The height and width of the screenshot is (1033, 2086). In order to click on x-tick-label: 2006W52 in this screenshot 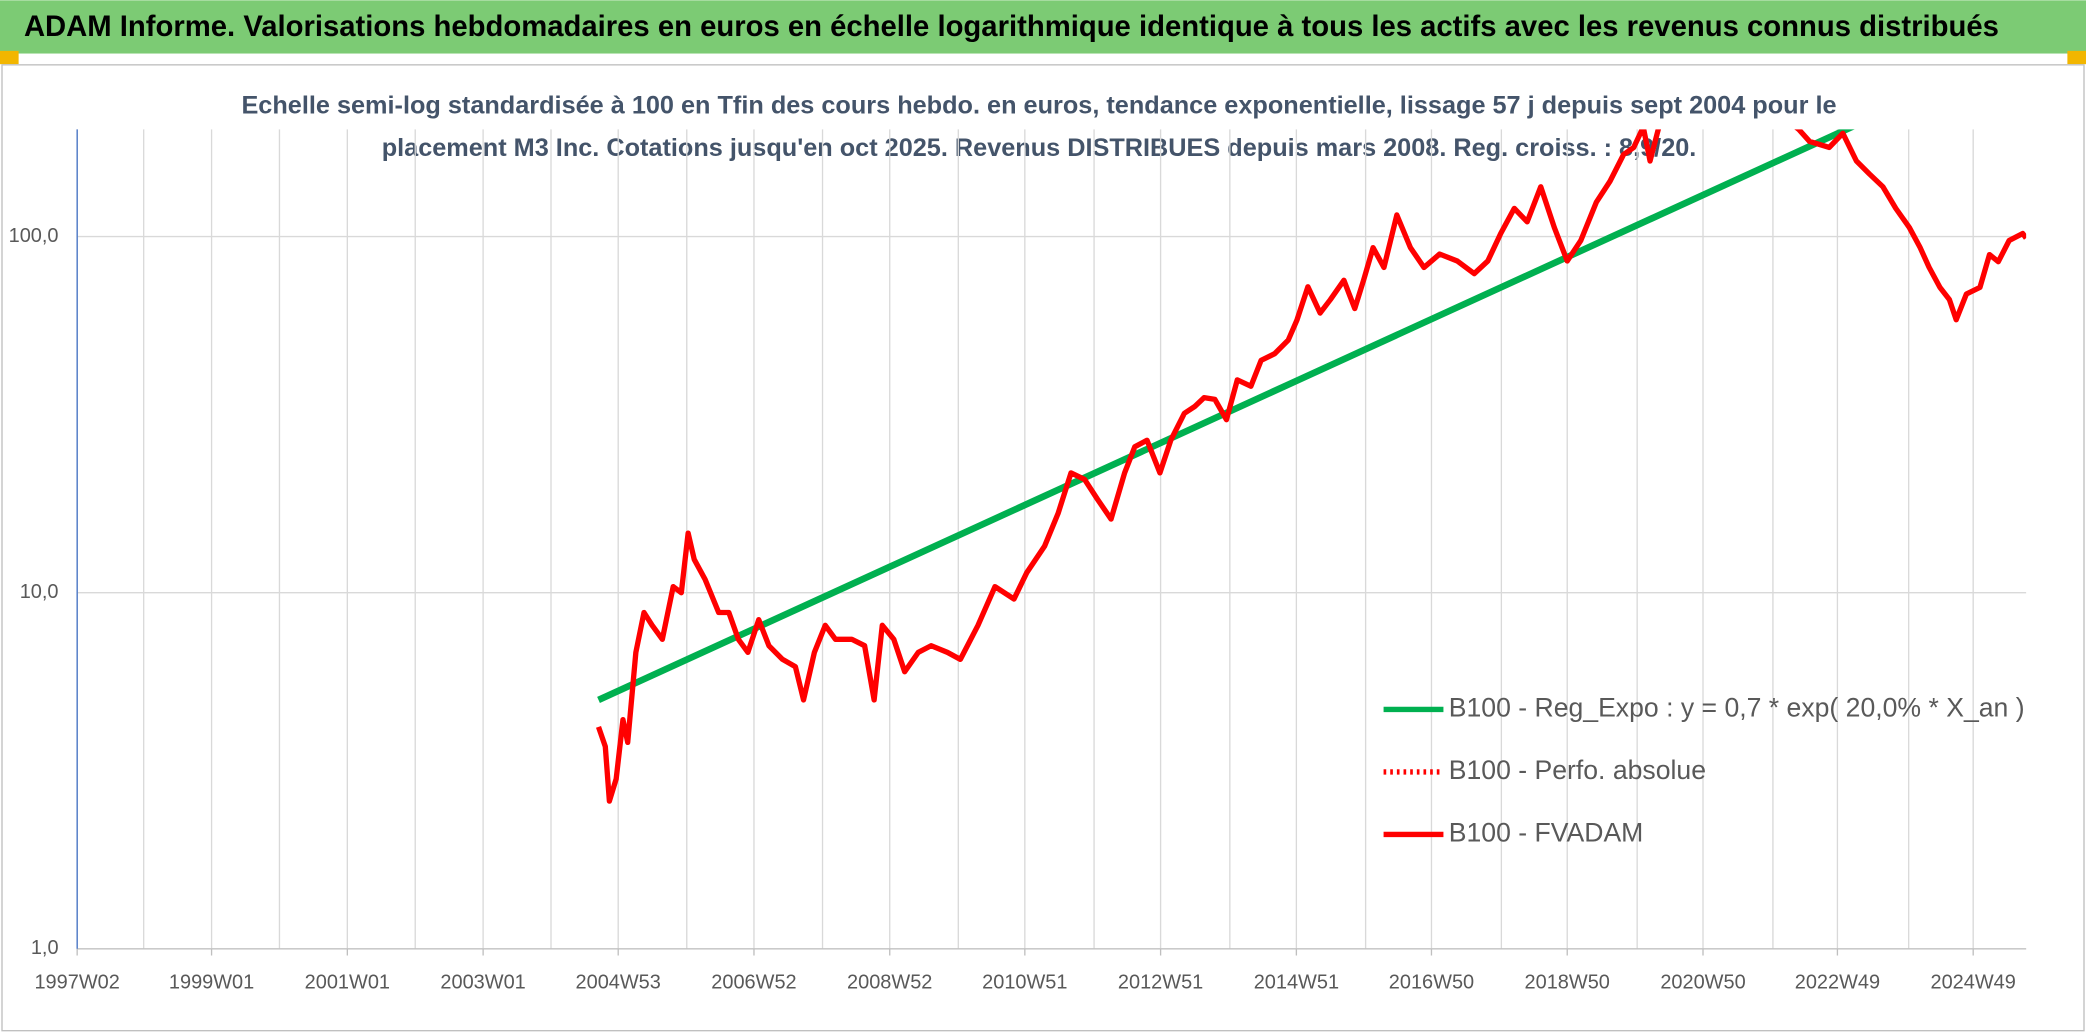, I will do `click(753, 983)`.